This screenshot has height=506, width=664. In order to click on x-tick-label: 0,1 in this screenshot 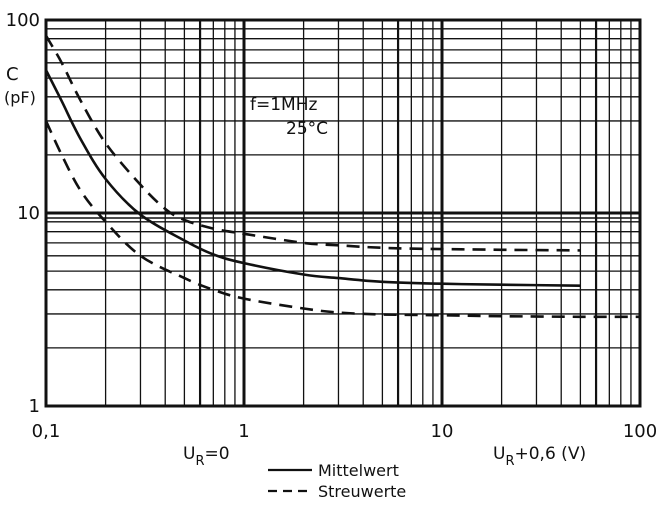, I will do `click(46, 431)`.